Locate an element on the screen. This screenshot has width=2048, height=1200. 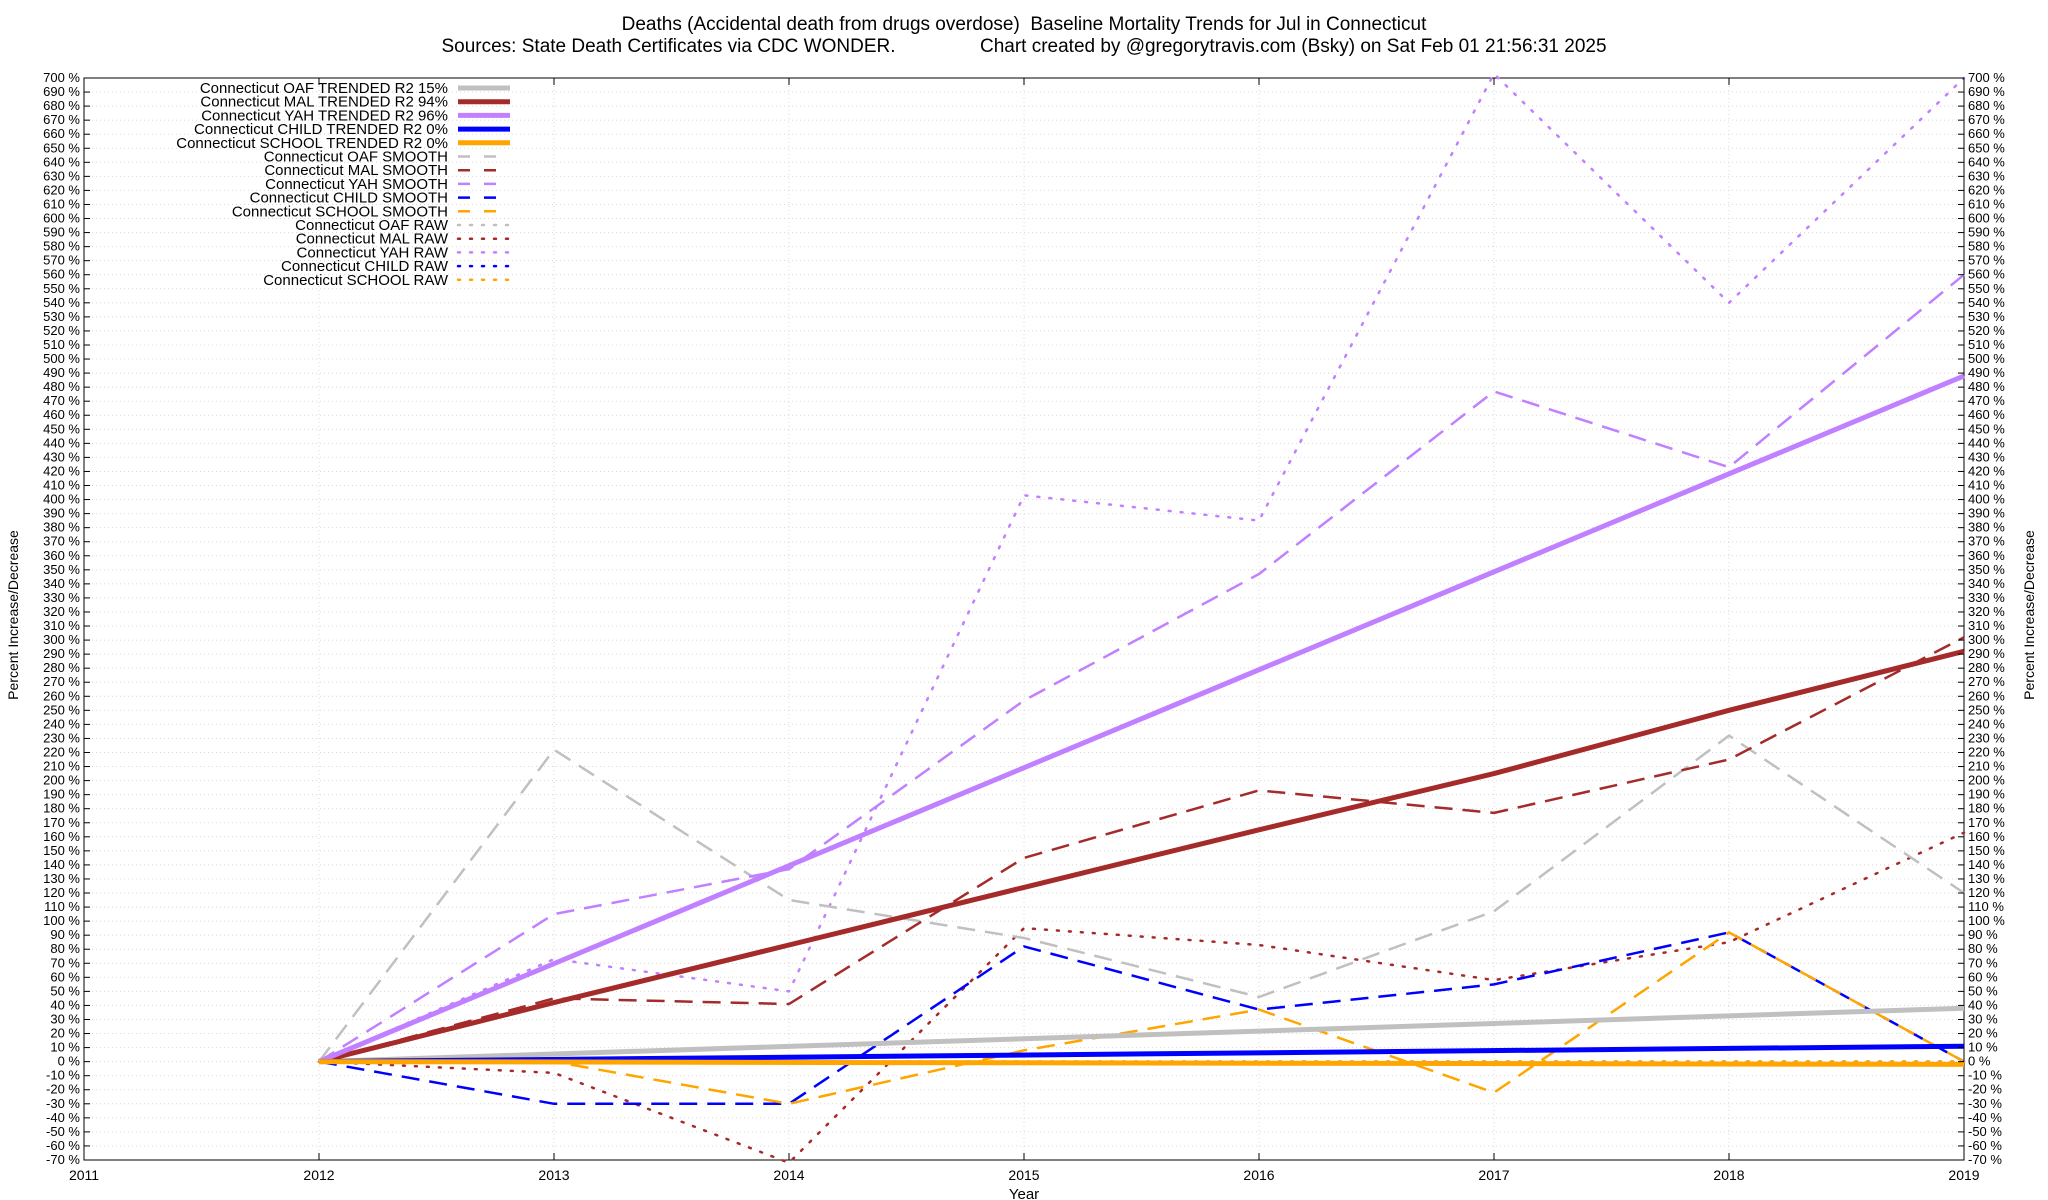
y-tick-label-right: -40 % is located at coordinates (1985, 1117).